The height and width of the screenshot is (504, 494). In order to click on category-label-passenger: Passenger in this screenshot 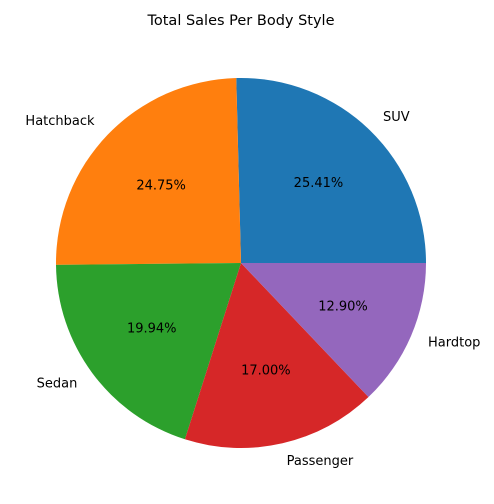, I will do `click(320, 461)`.